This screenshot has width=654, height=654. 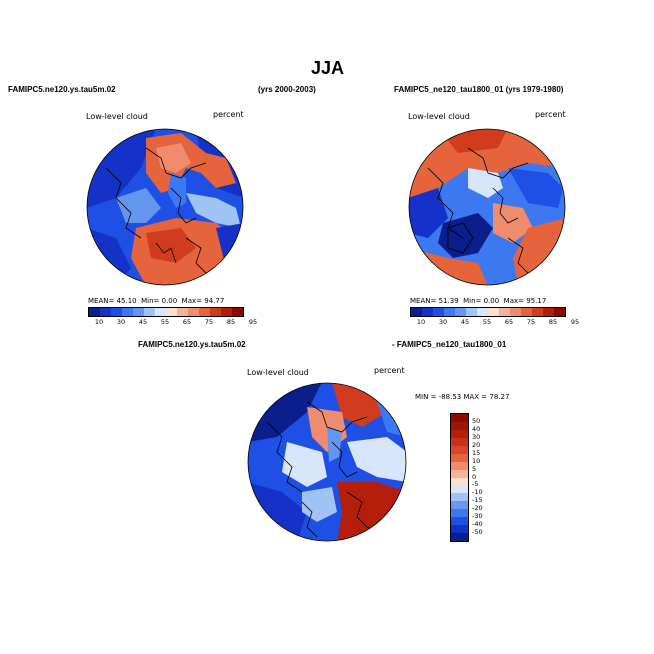 What do you see at coordinates (448, 301) in the screenshot?
I see `panel2-mean-value: 51.39` at bounding box center [448, 301].